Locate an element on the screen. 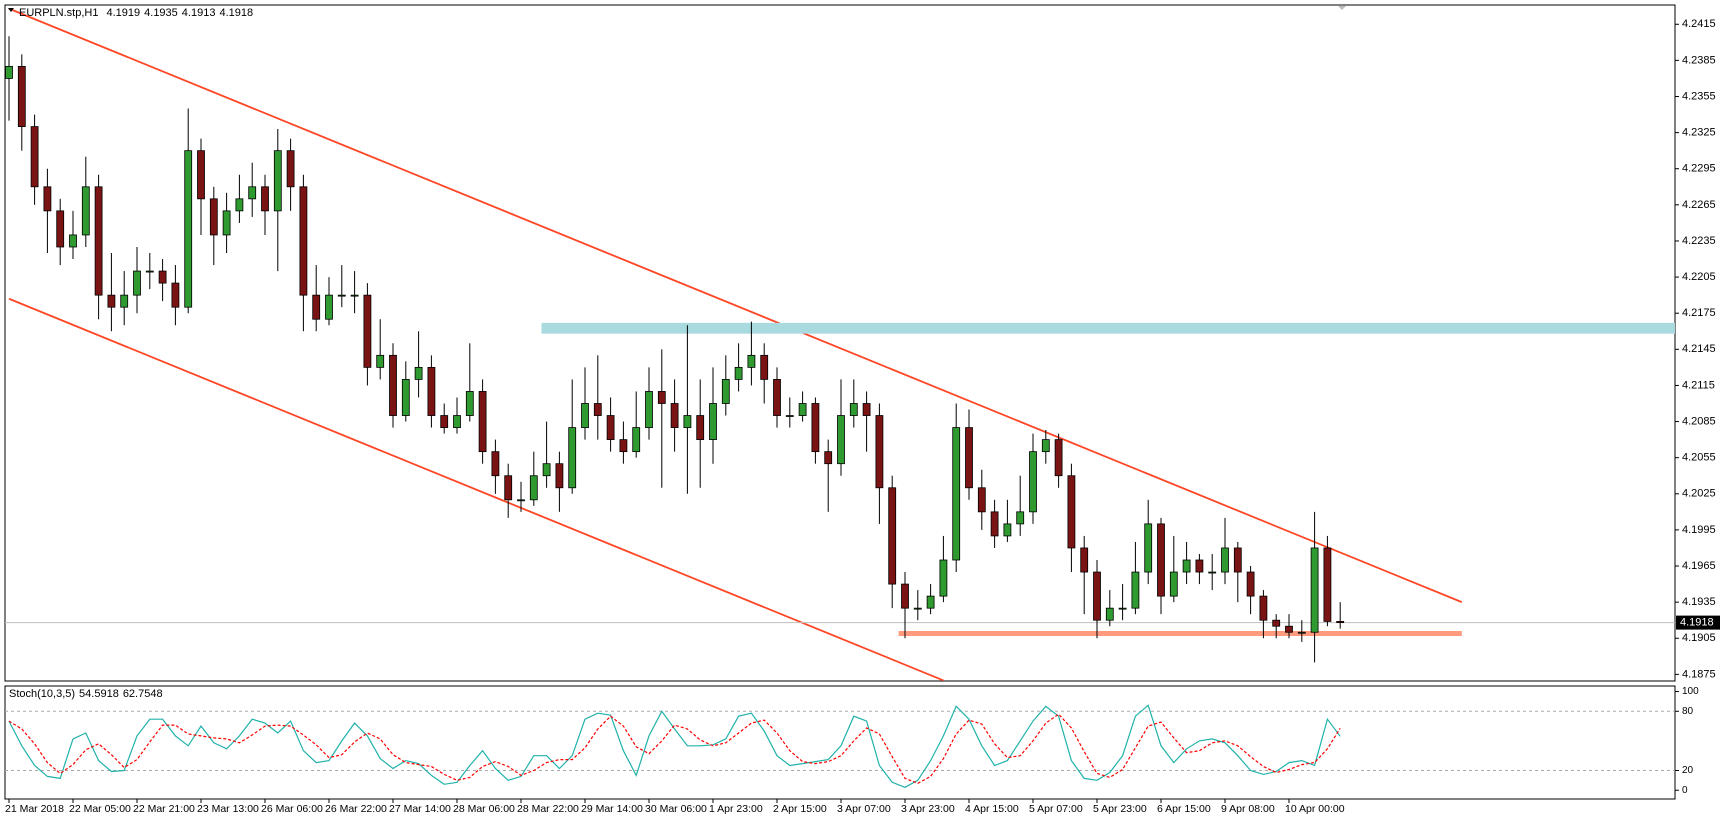 Image resolution: width=1721 pixels, height=820 pixels. y-tick-label: 4.1935 is located at coordinates (1699, 602).